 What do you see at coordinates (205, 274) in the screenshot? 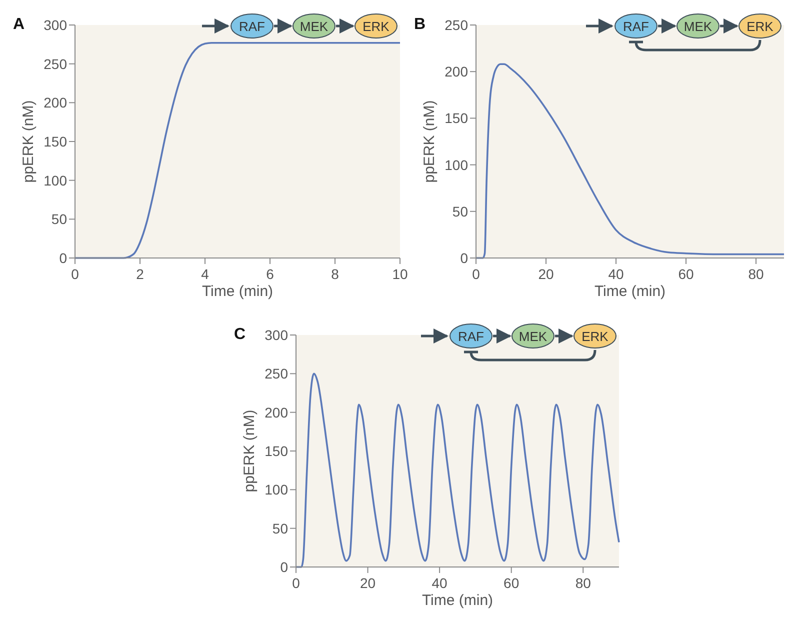
I see `x-tick-label: 4` at bounding box center [205, 274].